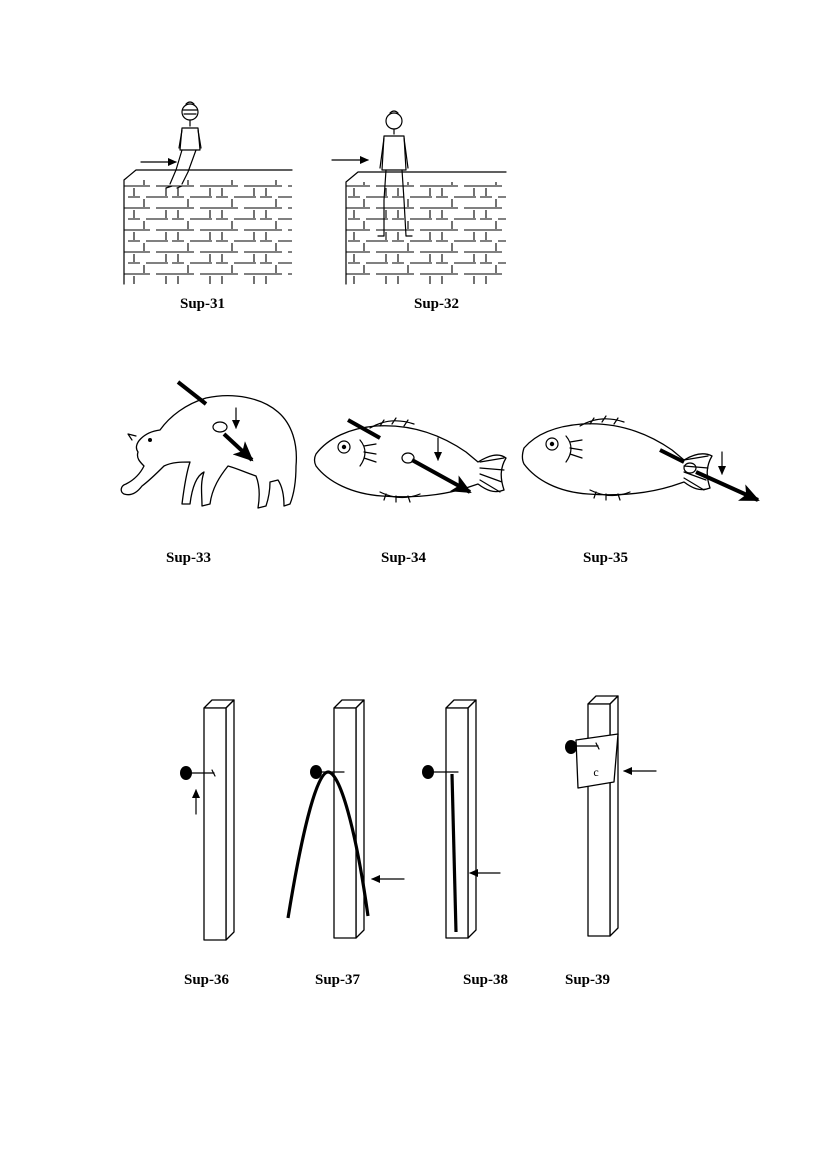  I want to click on caption-sup37: Sup-37, so click(338, 980).